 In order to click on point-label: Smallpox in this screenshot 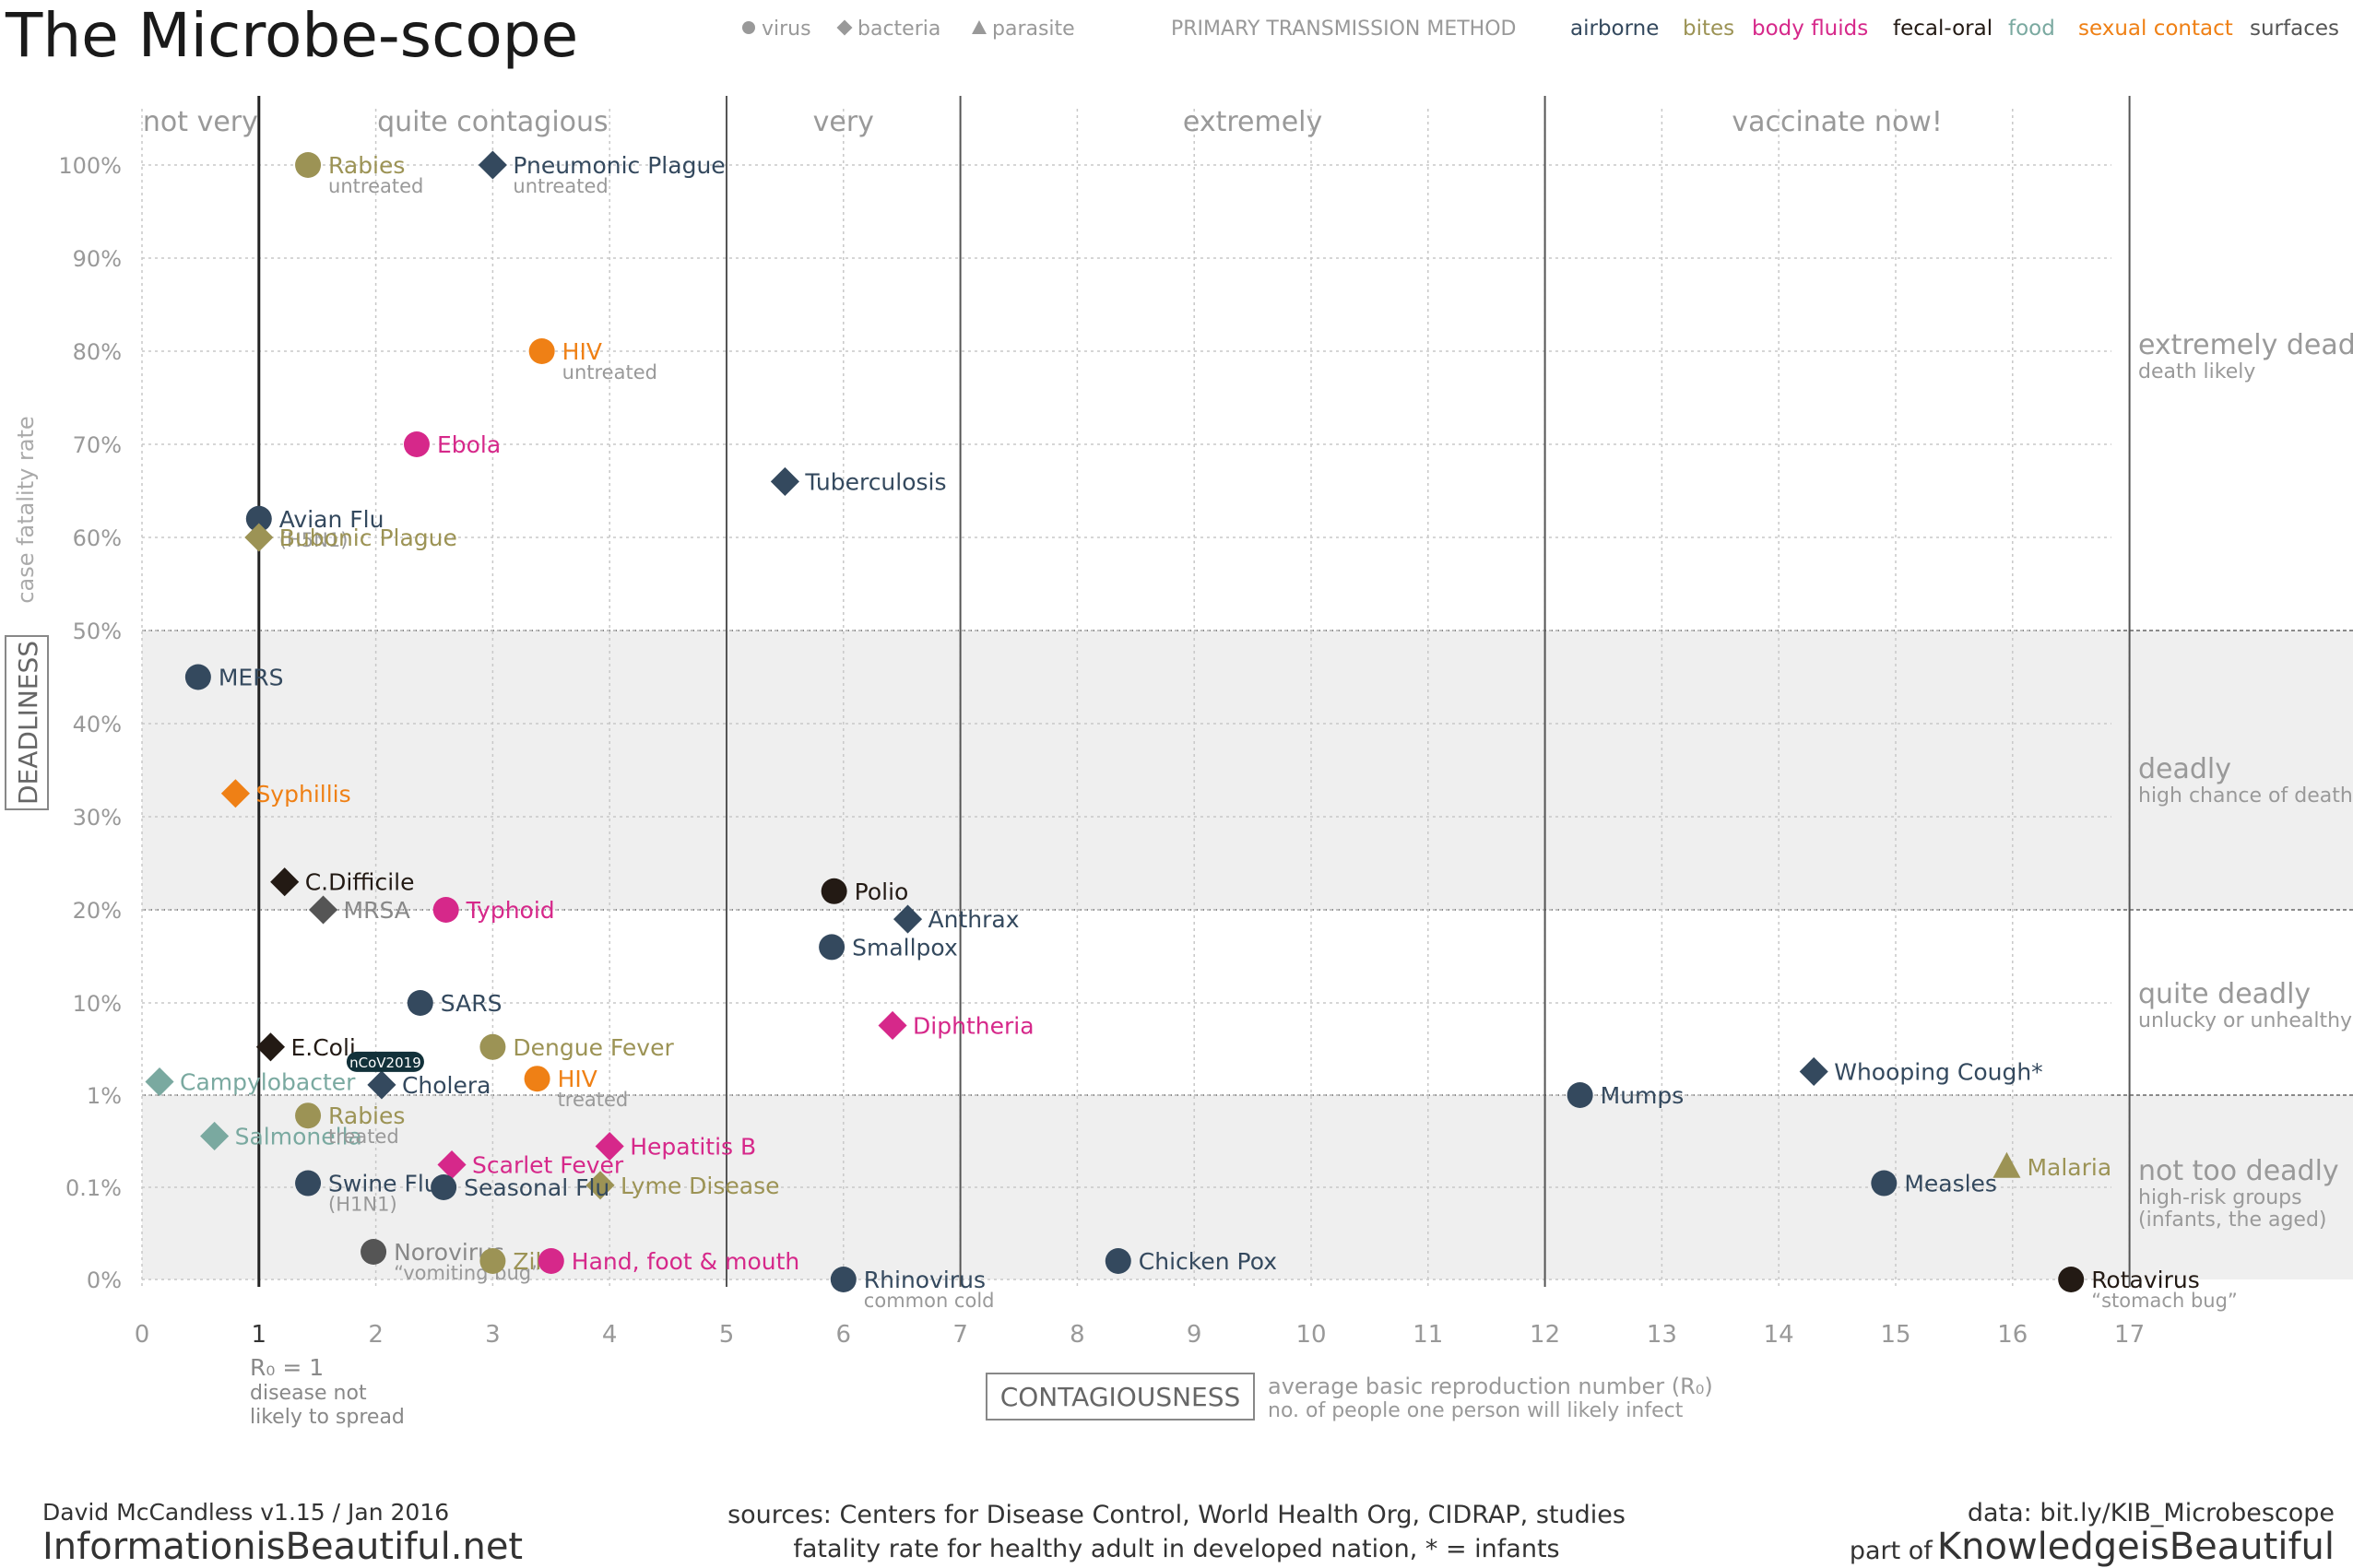, I will do `click(905, 948)`.